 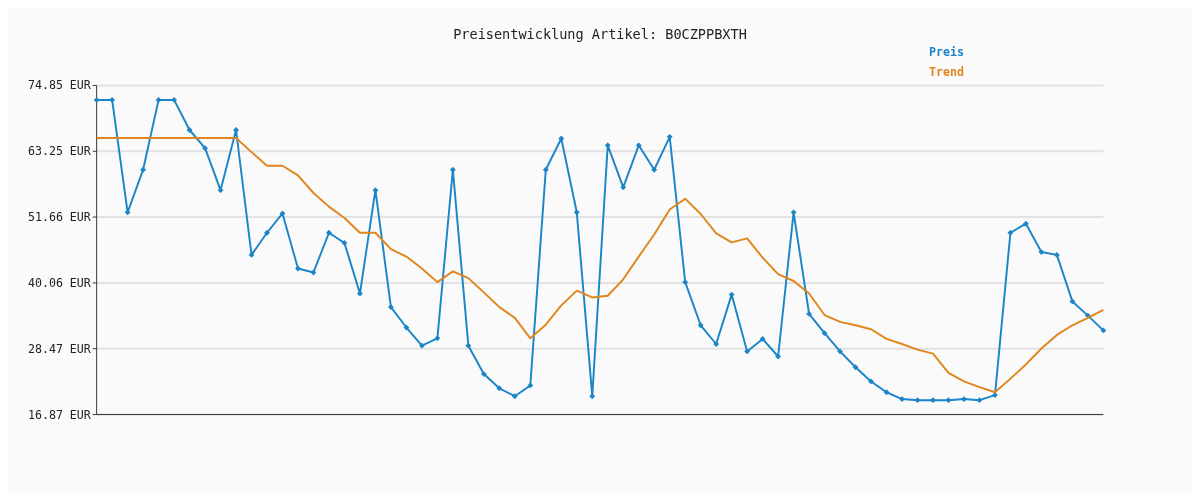 What do you see at coordinates (59, 85) in the screenshot?
I see `y-tick-label: 74.85 EUR` at bounding box center [59, 85].